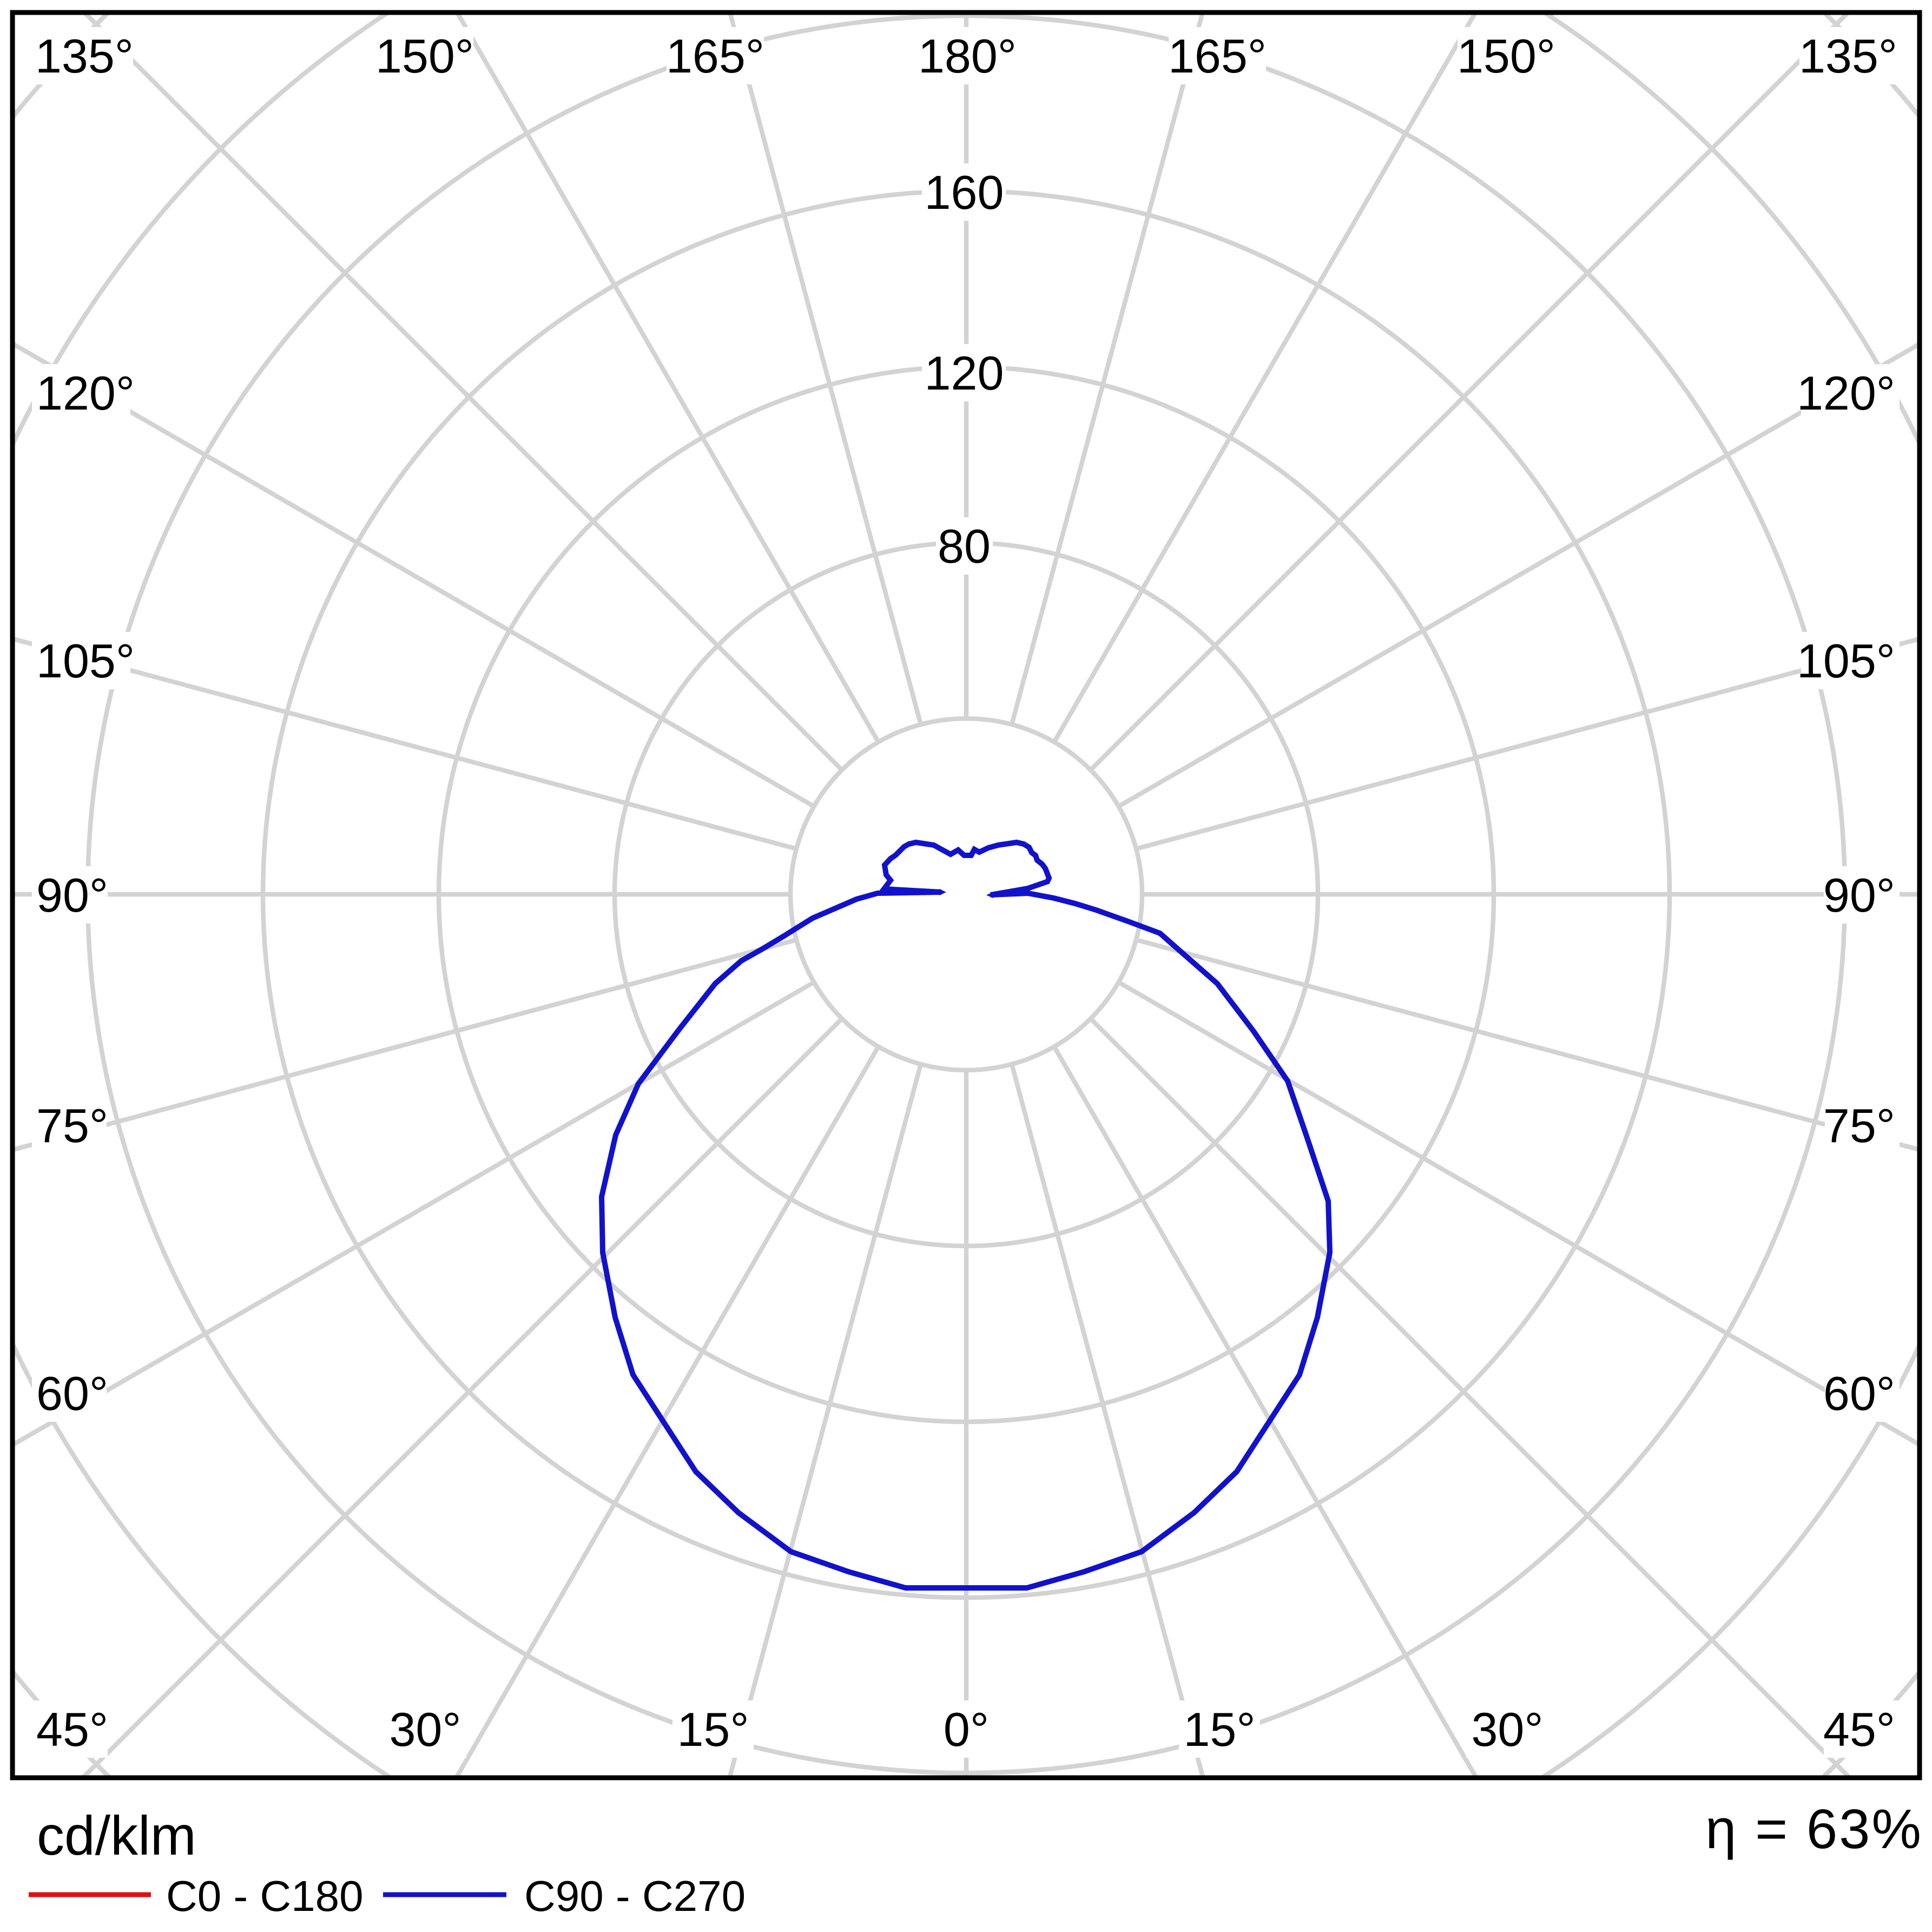 The height and width of the screenshot is (1932, 1932). What do you see at coordinates (966, 1729) in the screenshot?
I see `svg-text: 0°` at bounding box center [966, 1729].